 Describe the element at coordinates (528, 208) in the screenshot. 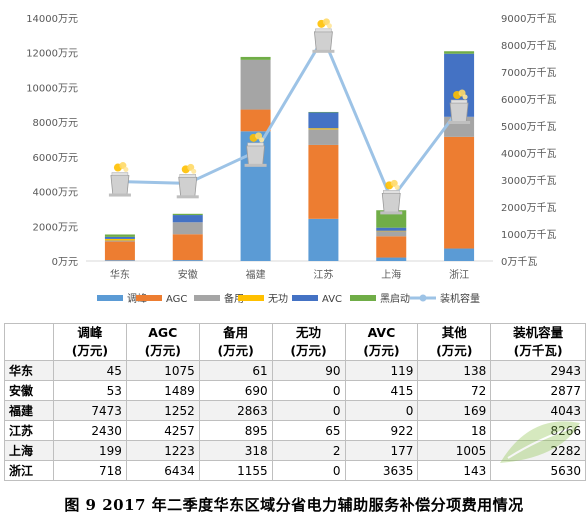

I see `right-tick-label: 2000万千瓦` at that location.